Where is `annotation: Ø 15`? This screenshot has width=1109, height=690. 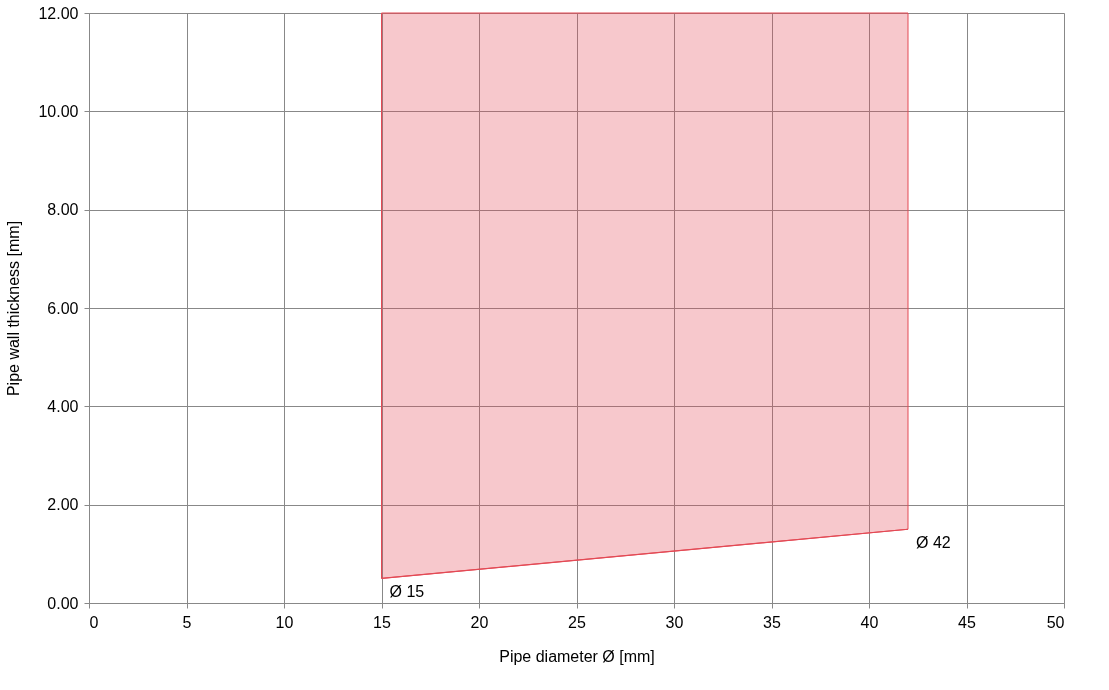 annotation: Ø 15 is located at coordinates (407, 592).